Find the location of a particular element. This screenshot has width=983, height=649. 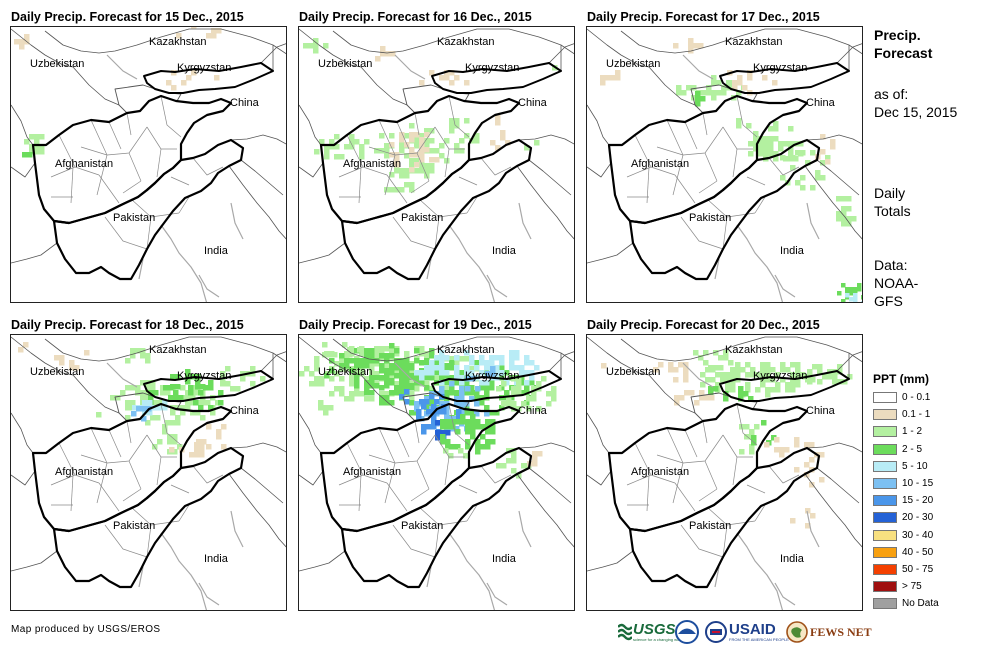

data-source-line2: GFS is located at coordinates (888, 301).